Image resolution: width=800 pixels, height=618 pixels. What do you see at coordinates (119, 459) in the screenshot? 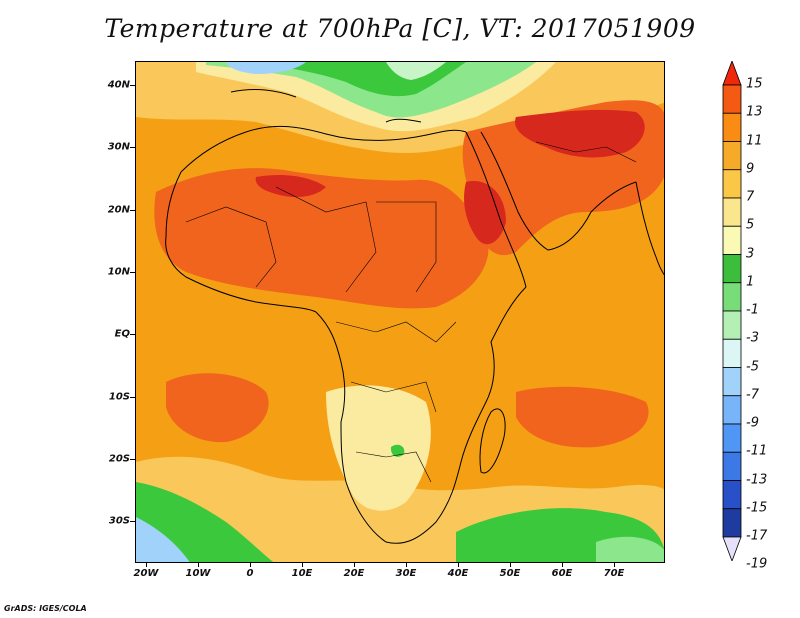
I see `lat-label-20s: 20S` at bounding box center [119, 459].